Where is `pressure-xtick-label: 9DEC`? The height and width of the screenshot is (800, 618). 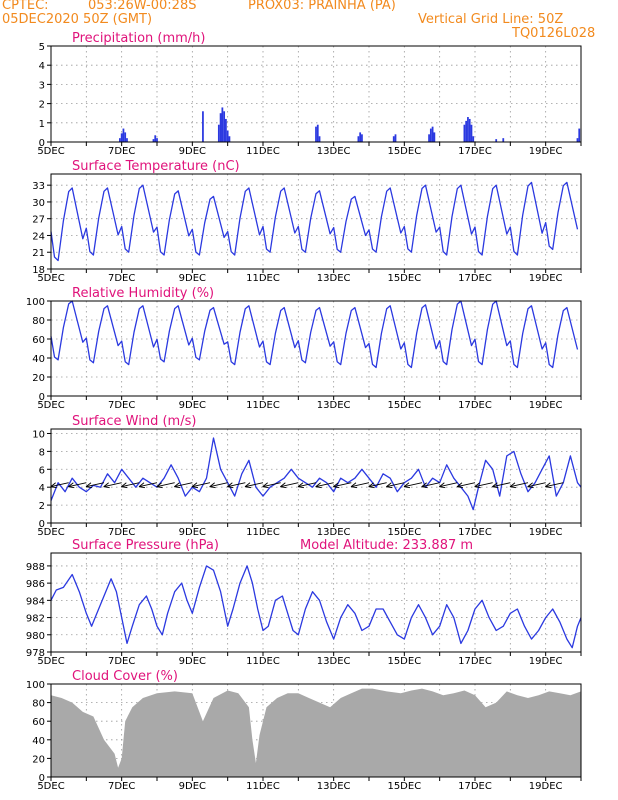 pressure-xtick-label: 9DEC is located at coordinates (192, 661).